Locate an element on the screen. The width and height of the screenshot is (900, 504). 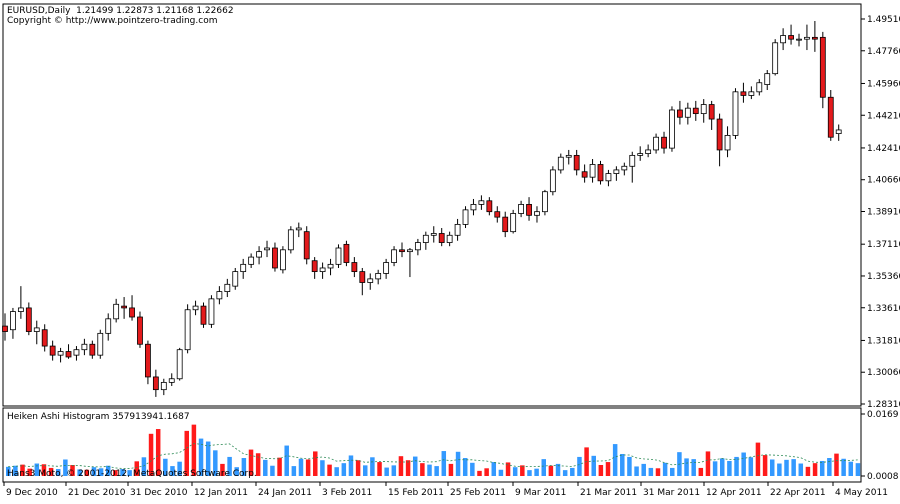
y-tick-label: 1.45960 is located at coordinates (883, 84).